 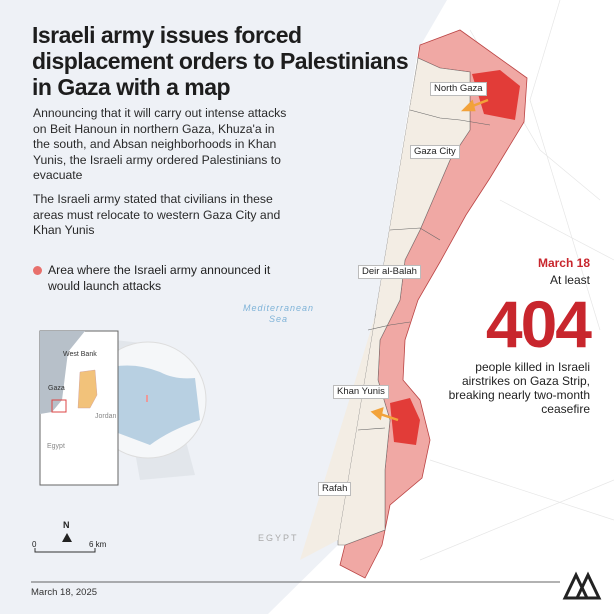 I want to click on region-label: North Gaza, so click(x=458, y=89).